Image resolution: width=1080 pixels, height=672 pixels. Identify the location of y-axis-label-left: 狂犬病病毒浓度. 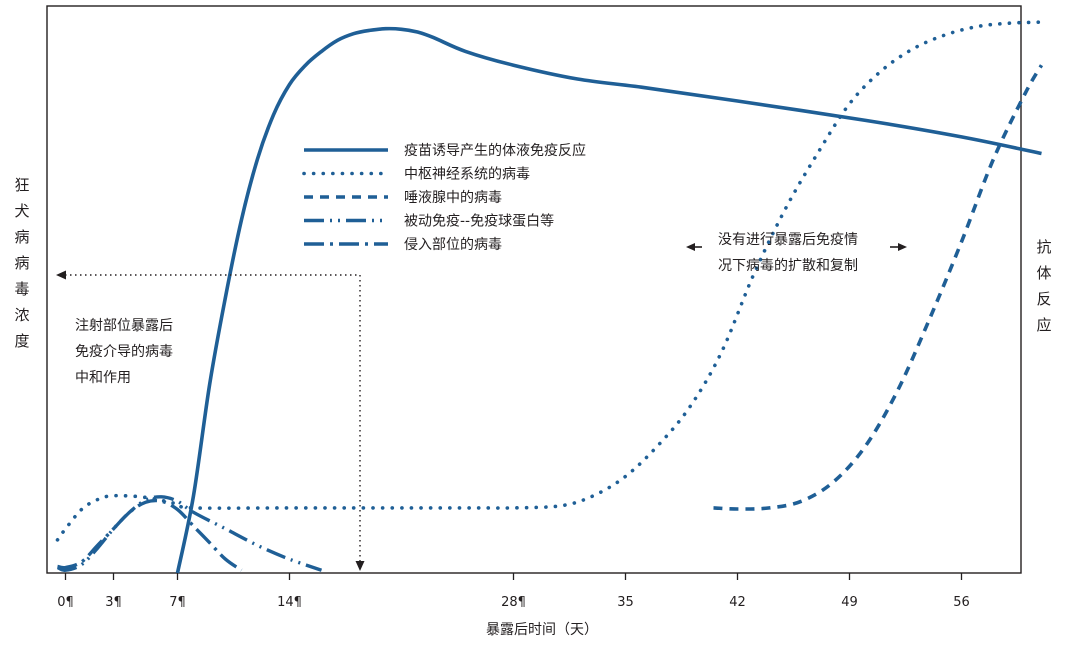
(22, 263).